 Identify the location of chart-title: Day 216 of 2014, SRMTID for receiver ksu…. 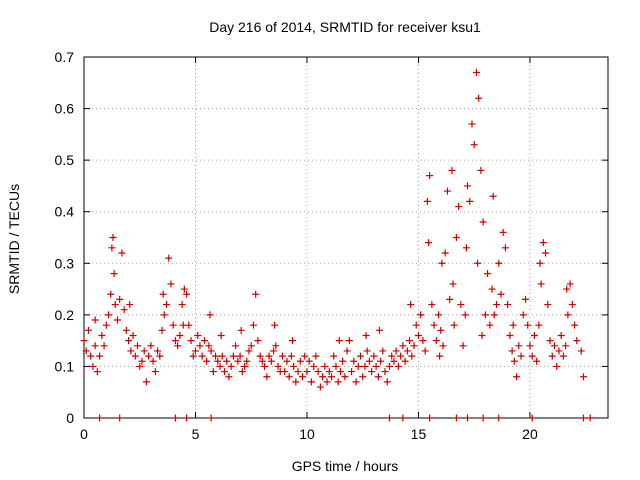
(345, 27).